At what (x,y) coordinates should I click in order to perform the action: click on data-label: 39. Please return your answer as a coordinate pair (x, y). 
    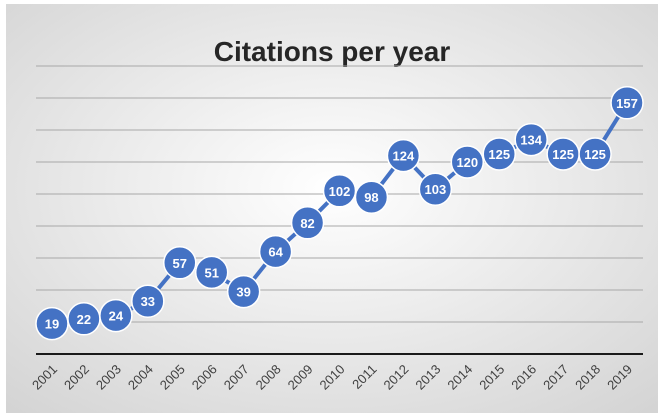
    Looking at the image, I should click on (243, 292).